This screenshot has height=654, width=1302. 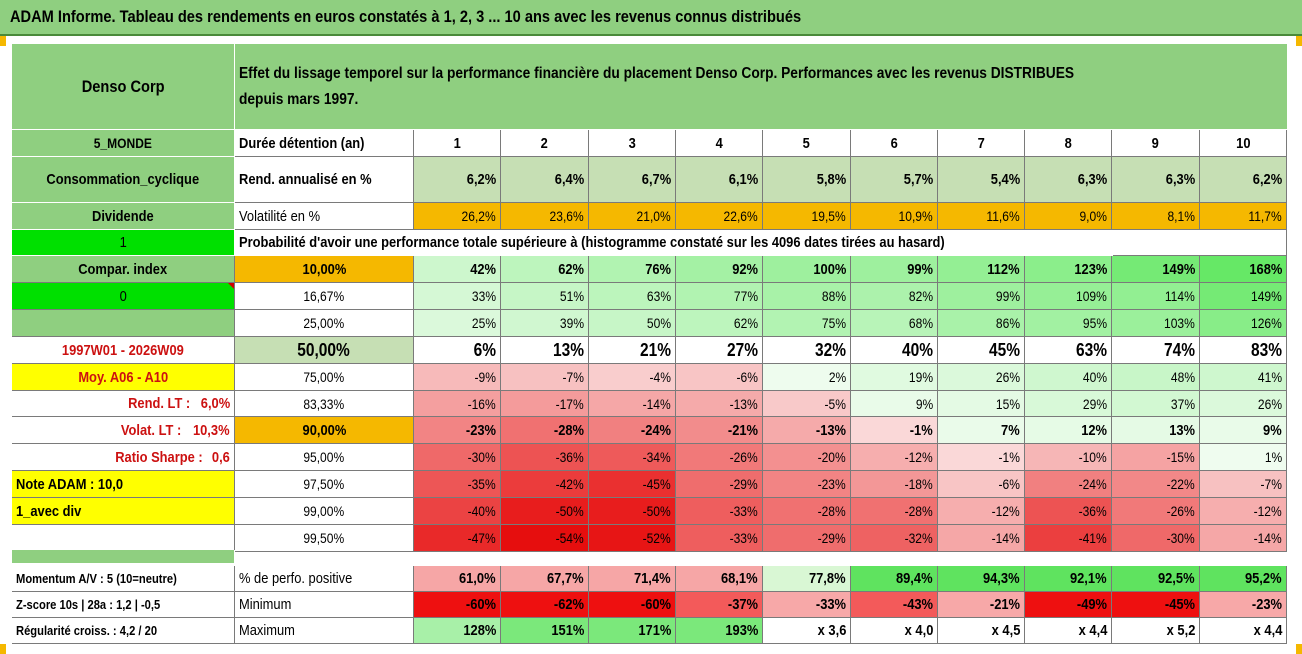 What do you see at coordinates (1272, 430) in the screenshot?
I see `probability-value-text: 9%` at bounding box center [1272, 430].